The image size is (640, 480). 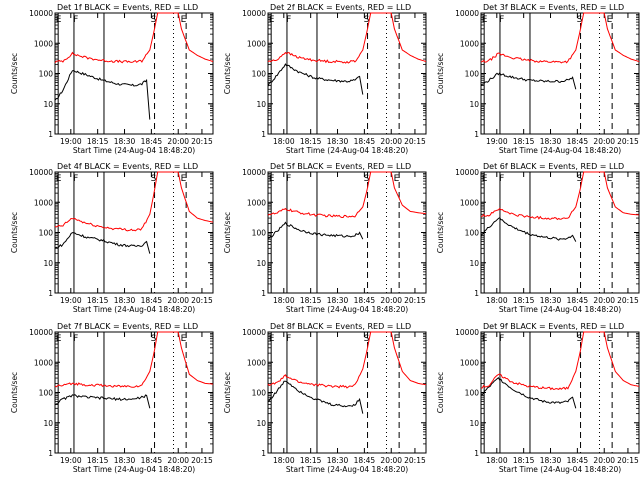 I want to click on panel-title: Det 9f BLACK = Events, RED = LLD, so click(x=553, y=326).